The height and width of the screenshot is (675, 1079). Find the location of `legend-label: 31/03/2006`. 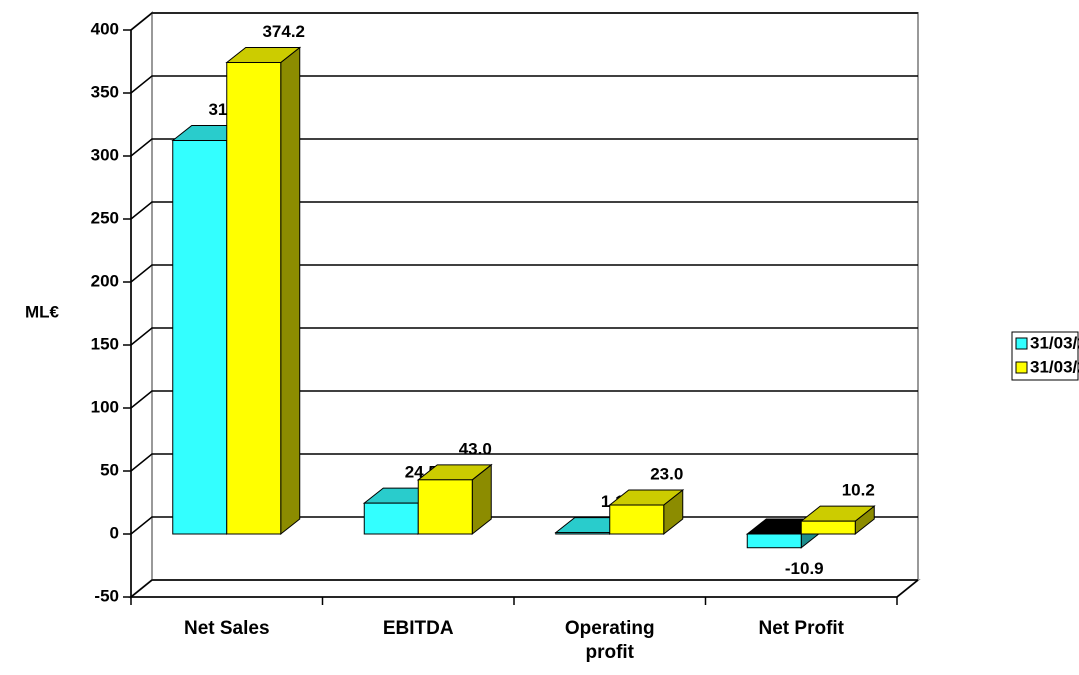

legend-label: 31/03/2006 is located at coordinates (1054, 366).